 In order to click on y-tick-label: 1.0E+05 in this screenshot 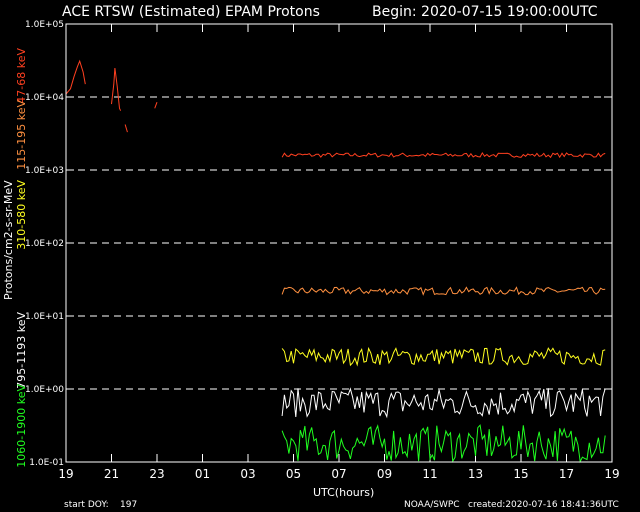, I will do `click(44, 25)`.